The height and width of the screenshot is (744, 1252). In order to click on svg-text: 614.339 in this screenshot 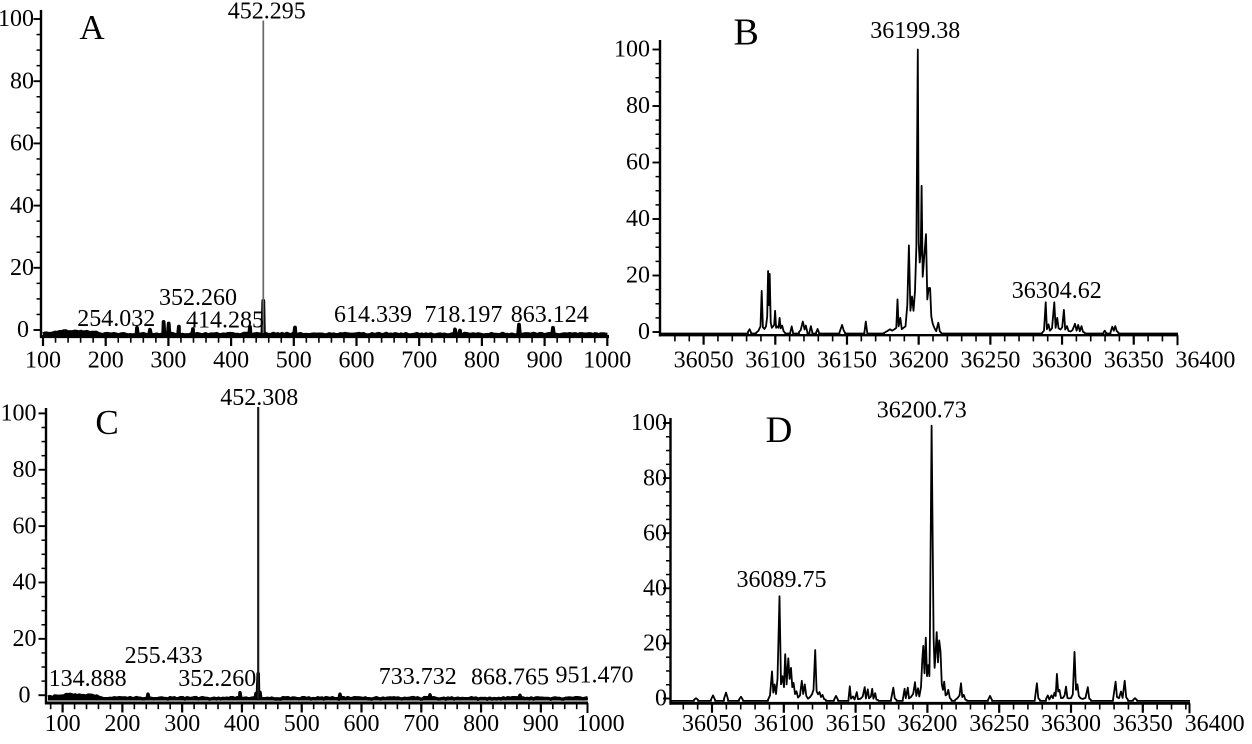, I will do `click(373, 315)`.